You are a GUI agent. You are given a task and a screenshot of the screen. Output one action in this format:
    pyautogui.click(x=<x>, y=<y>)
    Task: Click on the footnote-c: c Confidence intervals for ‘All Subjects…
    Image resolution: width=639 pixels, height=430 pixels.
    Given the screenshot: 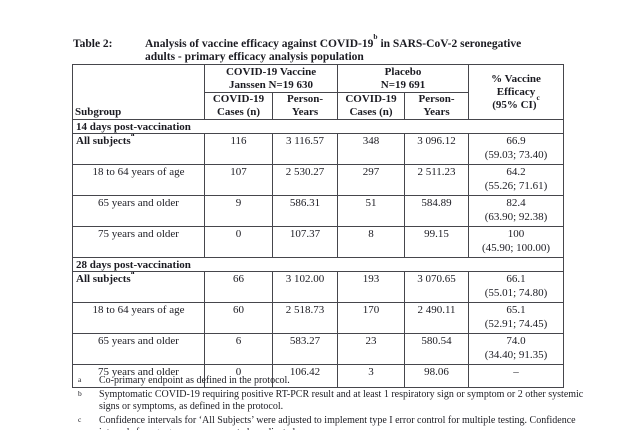 What is the action you would take?
    pyautogui.click(x=334, y=422)
    